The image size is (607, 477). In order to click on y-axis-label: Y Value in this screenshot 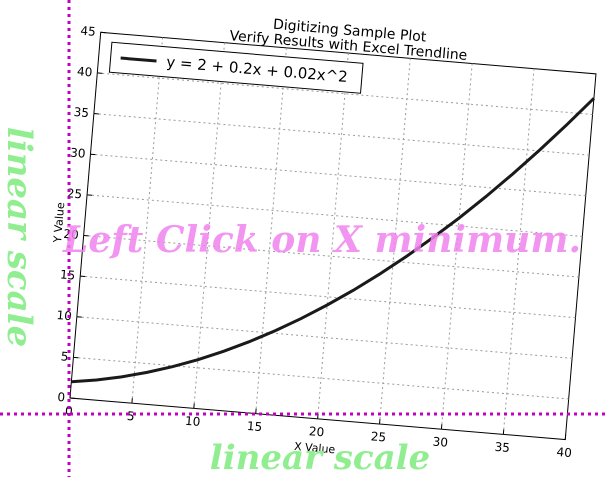, I will do `click(59, 223)`.